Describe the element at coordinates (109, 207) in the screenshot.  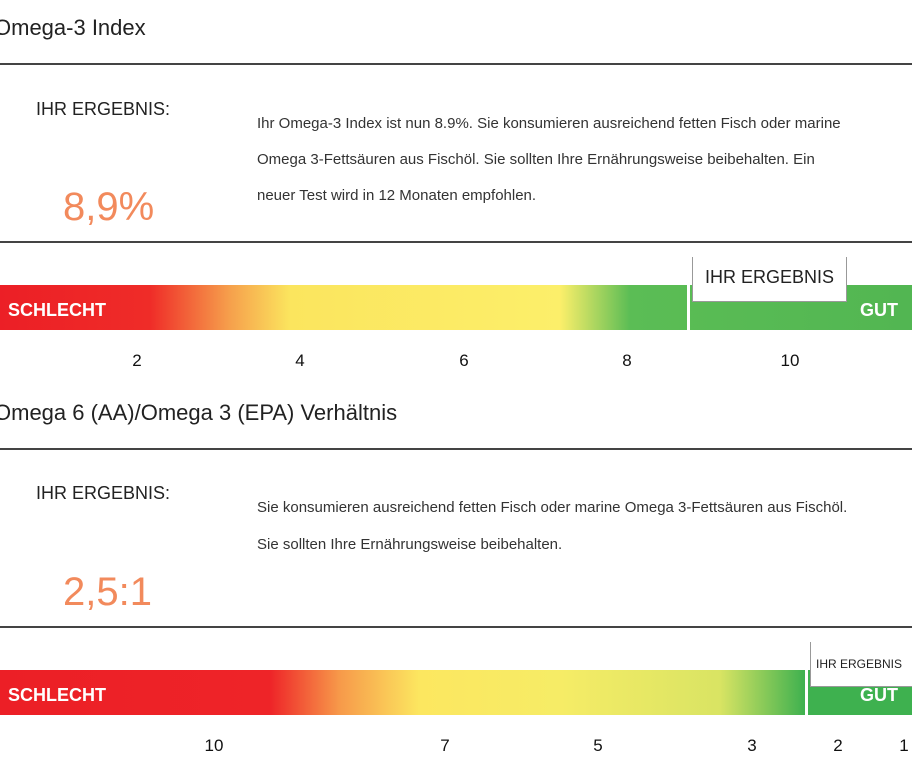
I see `result-value: 8,9%` at that location.